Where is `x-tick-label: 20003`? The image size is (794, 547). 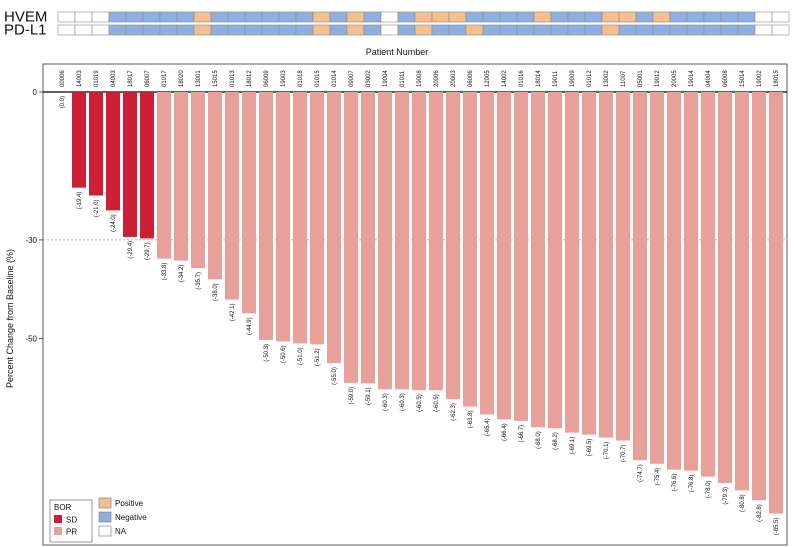 x-tick-label: 20003 is located at coordinates (454, 78).